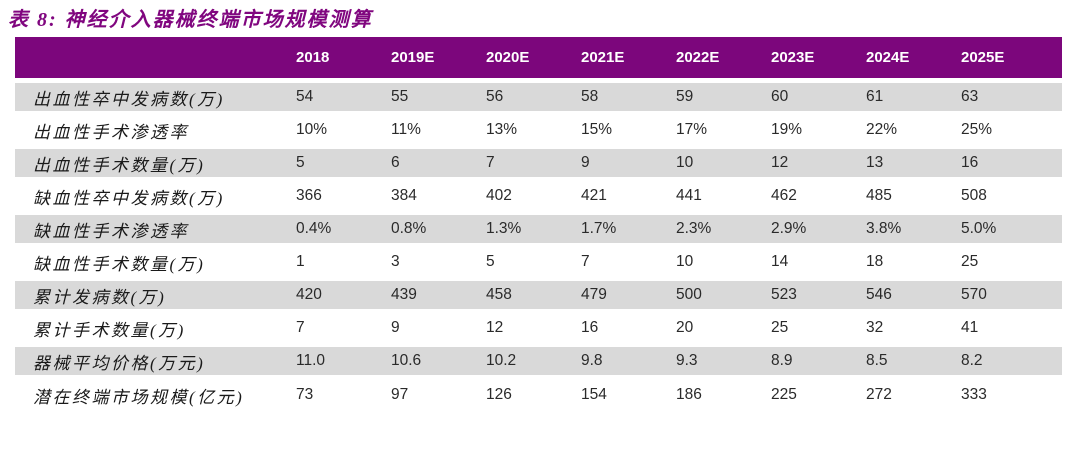  Describe the element at coordinates (538, 361) in the screenshot. I see `table-row: 器械平均价格(万元) 11.0 10.6 10.2 9.8 9.3 8.9 8.5 8.2` at that location.